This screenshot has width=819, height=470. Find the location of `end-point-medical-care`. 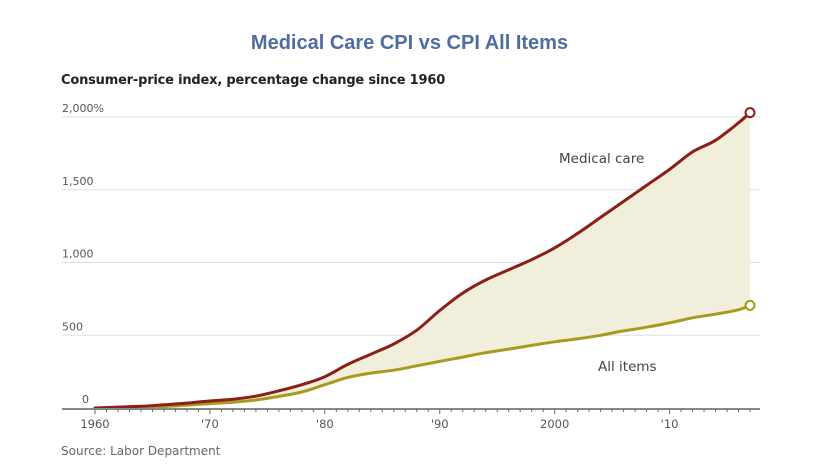

end-point-medical-care is located at coordinates (750, 113).